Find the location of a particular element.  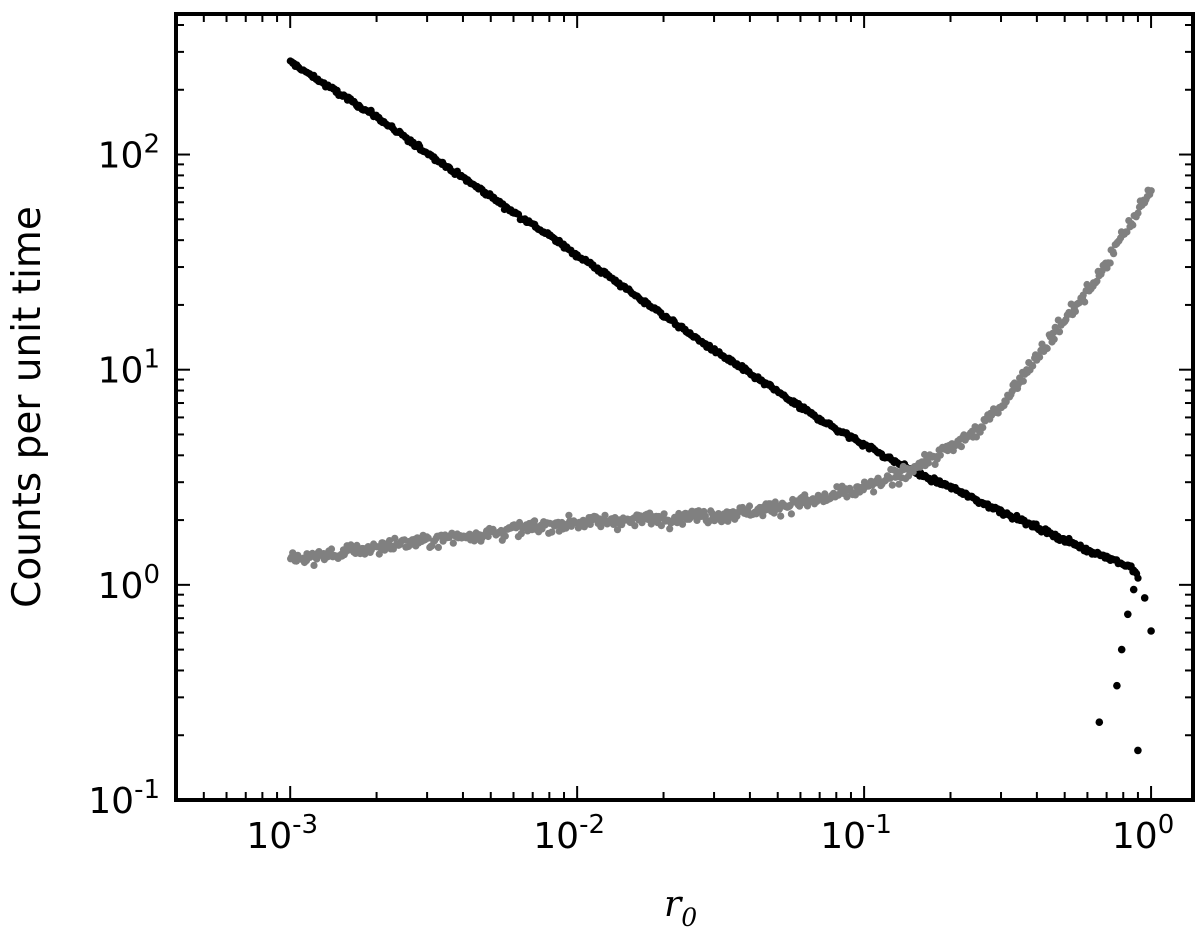

y-tick-label: 10⁻¹ is located at coordinates (124, 798).